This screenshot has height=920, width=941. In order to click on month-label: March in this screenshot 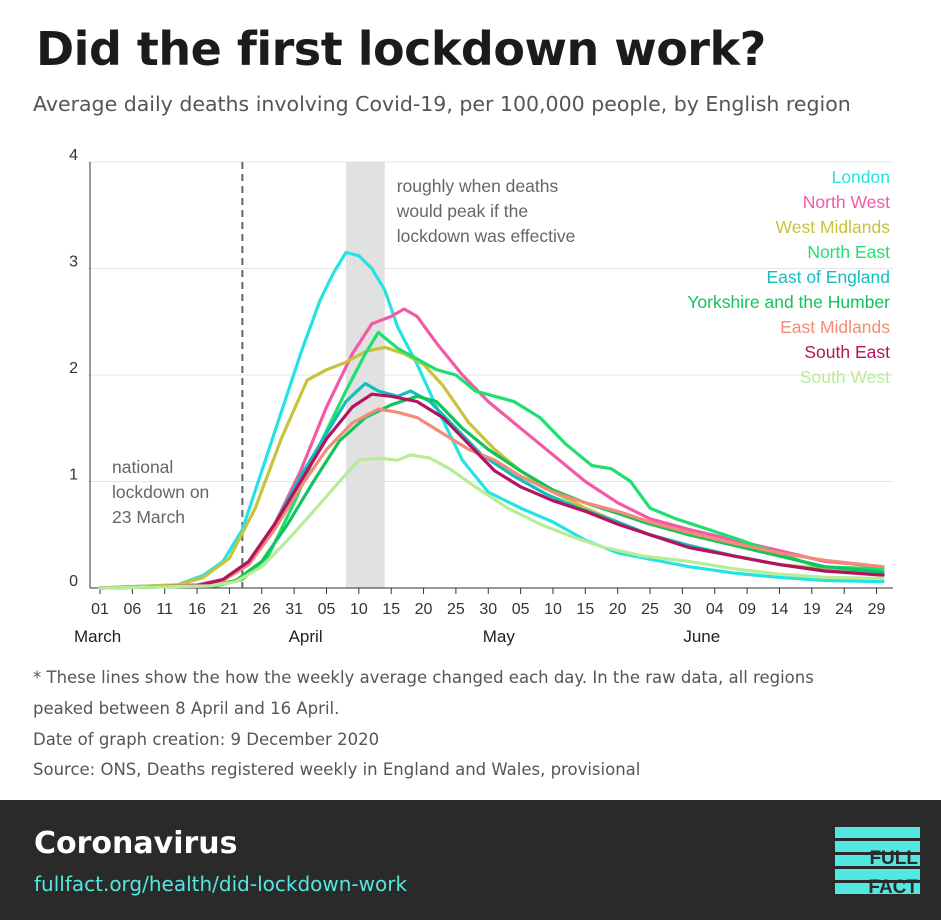, I will do `click(97, 636)`.